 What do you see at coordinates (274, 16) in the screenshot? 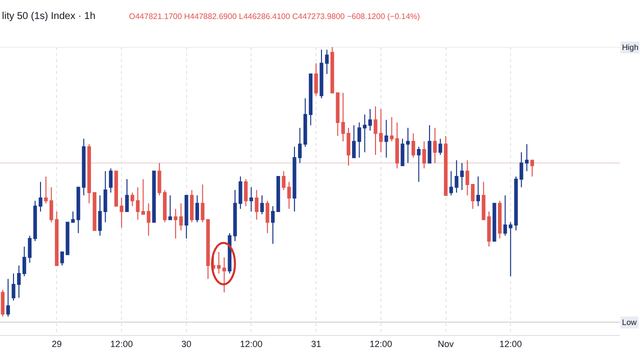
I see `chart-subtitle: O447821.1700 H447882.6900 L446286.4100 C447273.9800 −608.1200 (−0.14%)` at bounding box center [274, 16].